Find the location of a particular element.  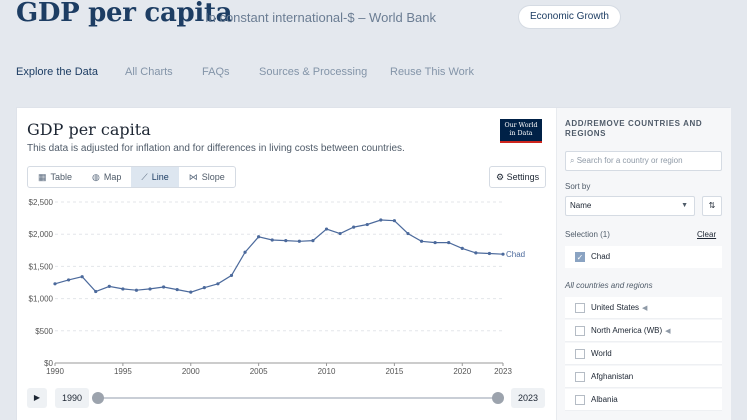

x-tick-label: 2000 is located at coordinates (191, 371).